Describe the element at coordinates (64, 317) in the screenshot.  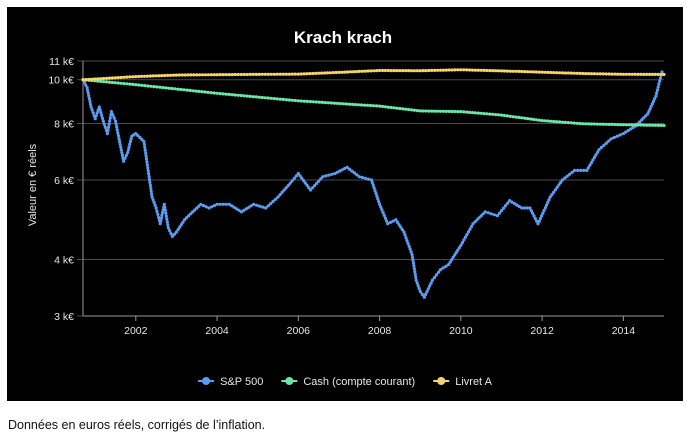
I see `y-tick-label: 3 k€` at that location.